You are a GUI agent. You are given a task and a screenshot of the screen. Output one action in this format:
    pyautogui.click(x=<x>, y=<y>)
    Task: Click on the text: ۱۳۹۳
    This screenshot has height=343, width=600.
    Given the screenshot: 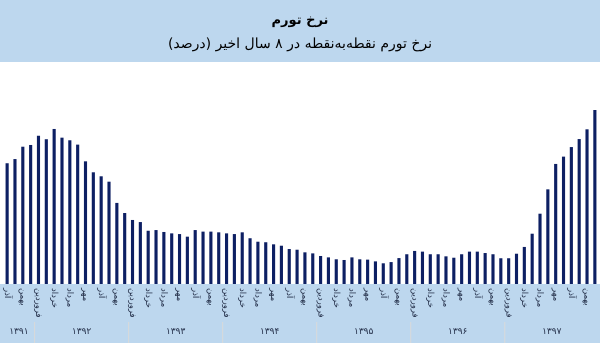 What is the action you would take?
    pyautogui.click(x=176, y=332)
    